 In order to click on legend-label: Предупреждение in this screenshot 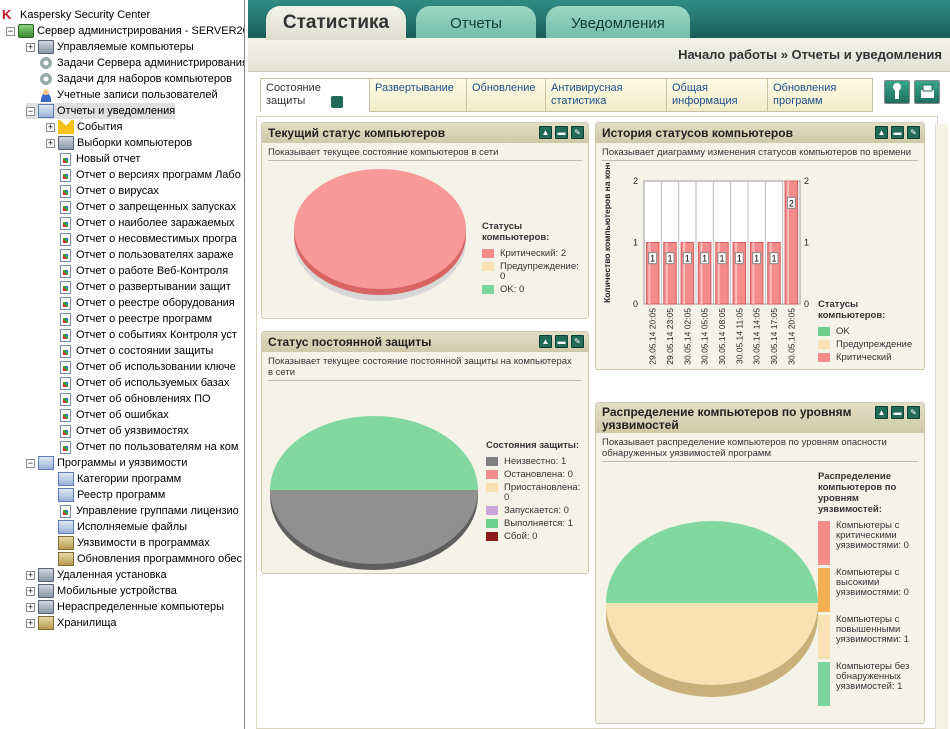, I will do `click(874, 344)`.